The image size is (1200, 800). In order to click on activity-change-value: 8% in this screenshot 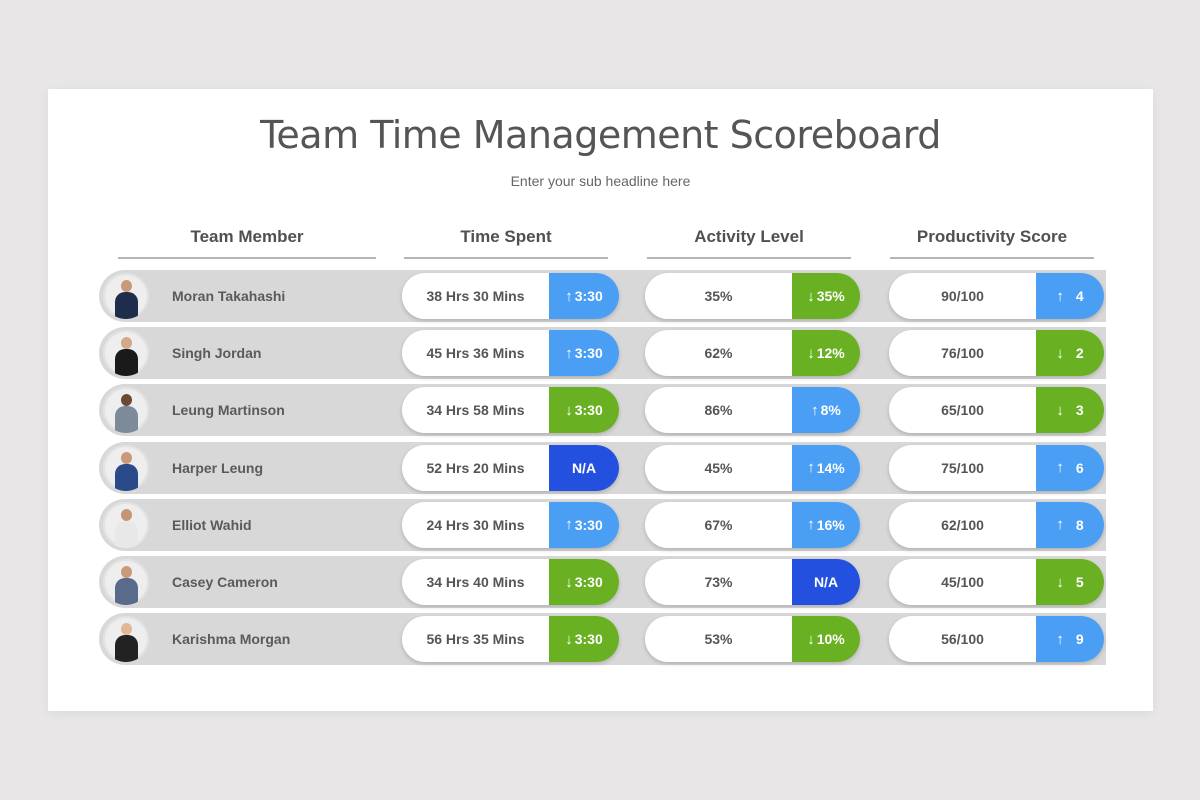, I will do `click(830, 410)`.